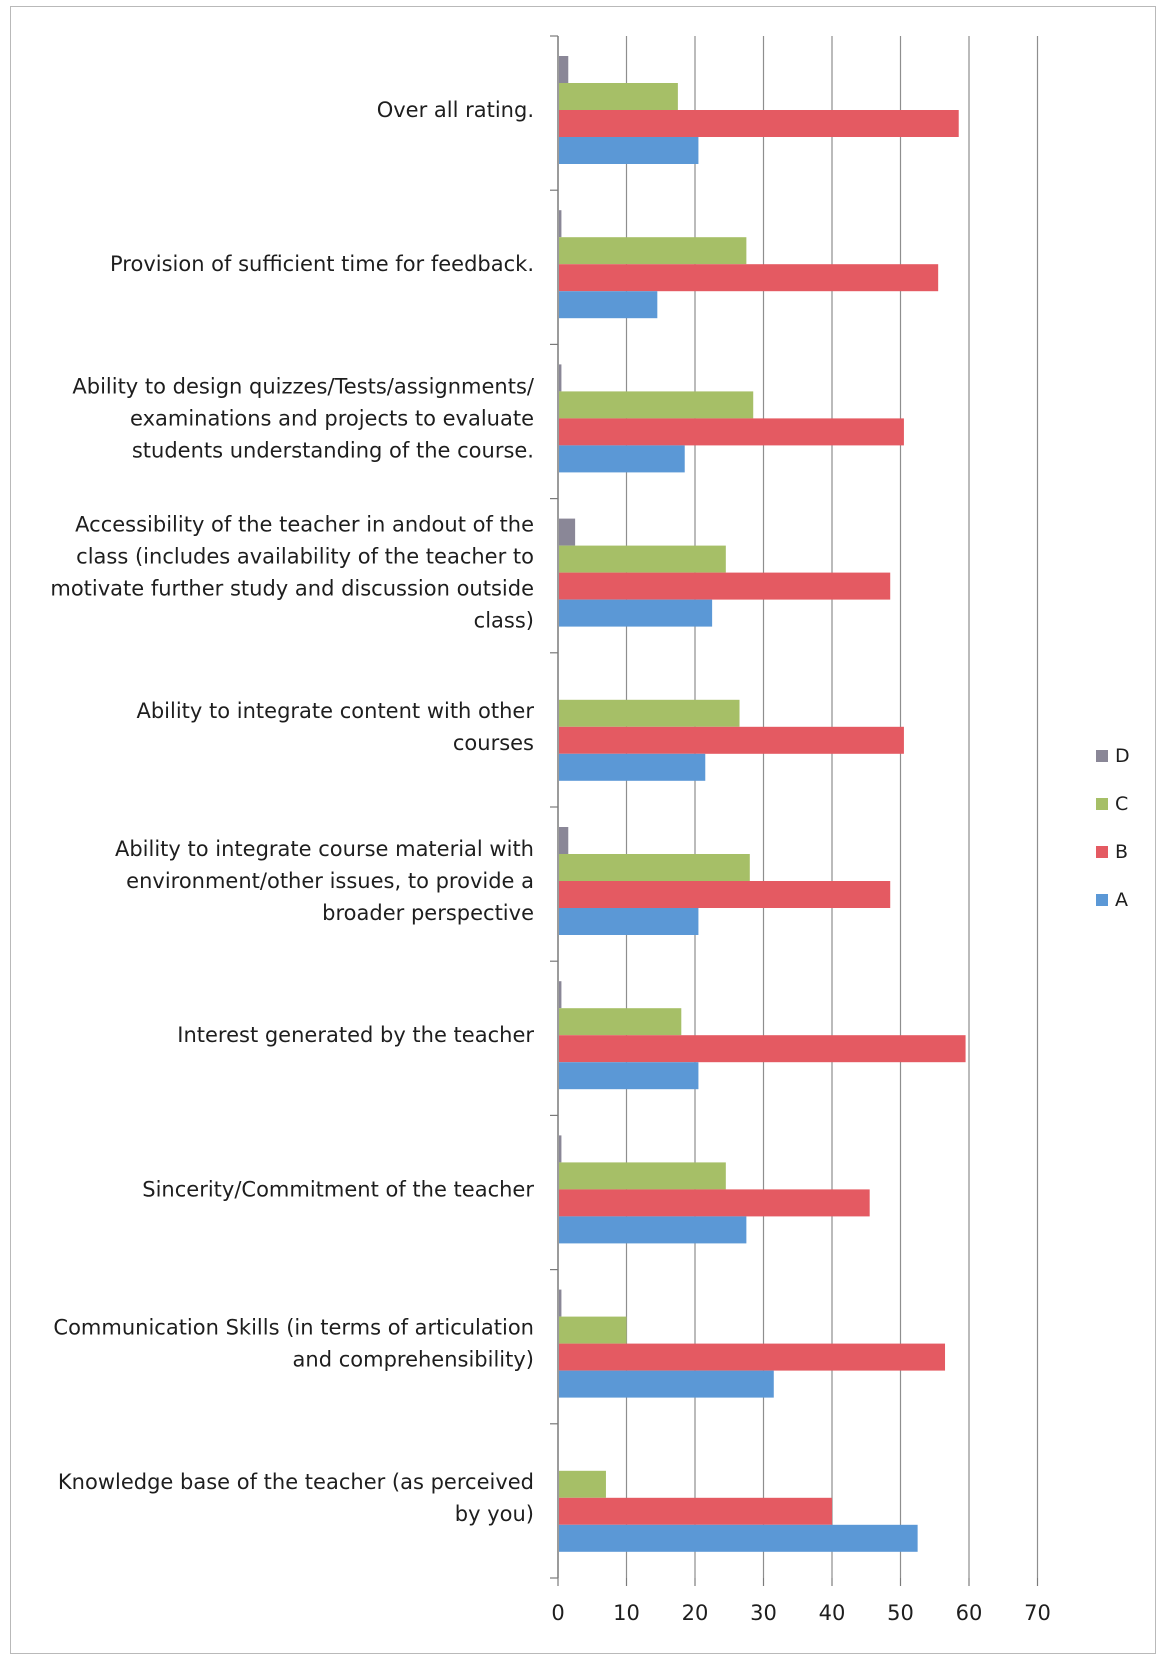 The image size is (1158, 1660). I want to click on category-label: by you), so click(494, 1514).